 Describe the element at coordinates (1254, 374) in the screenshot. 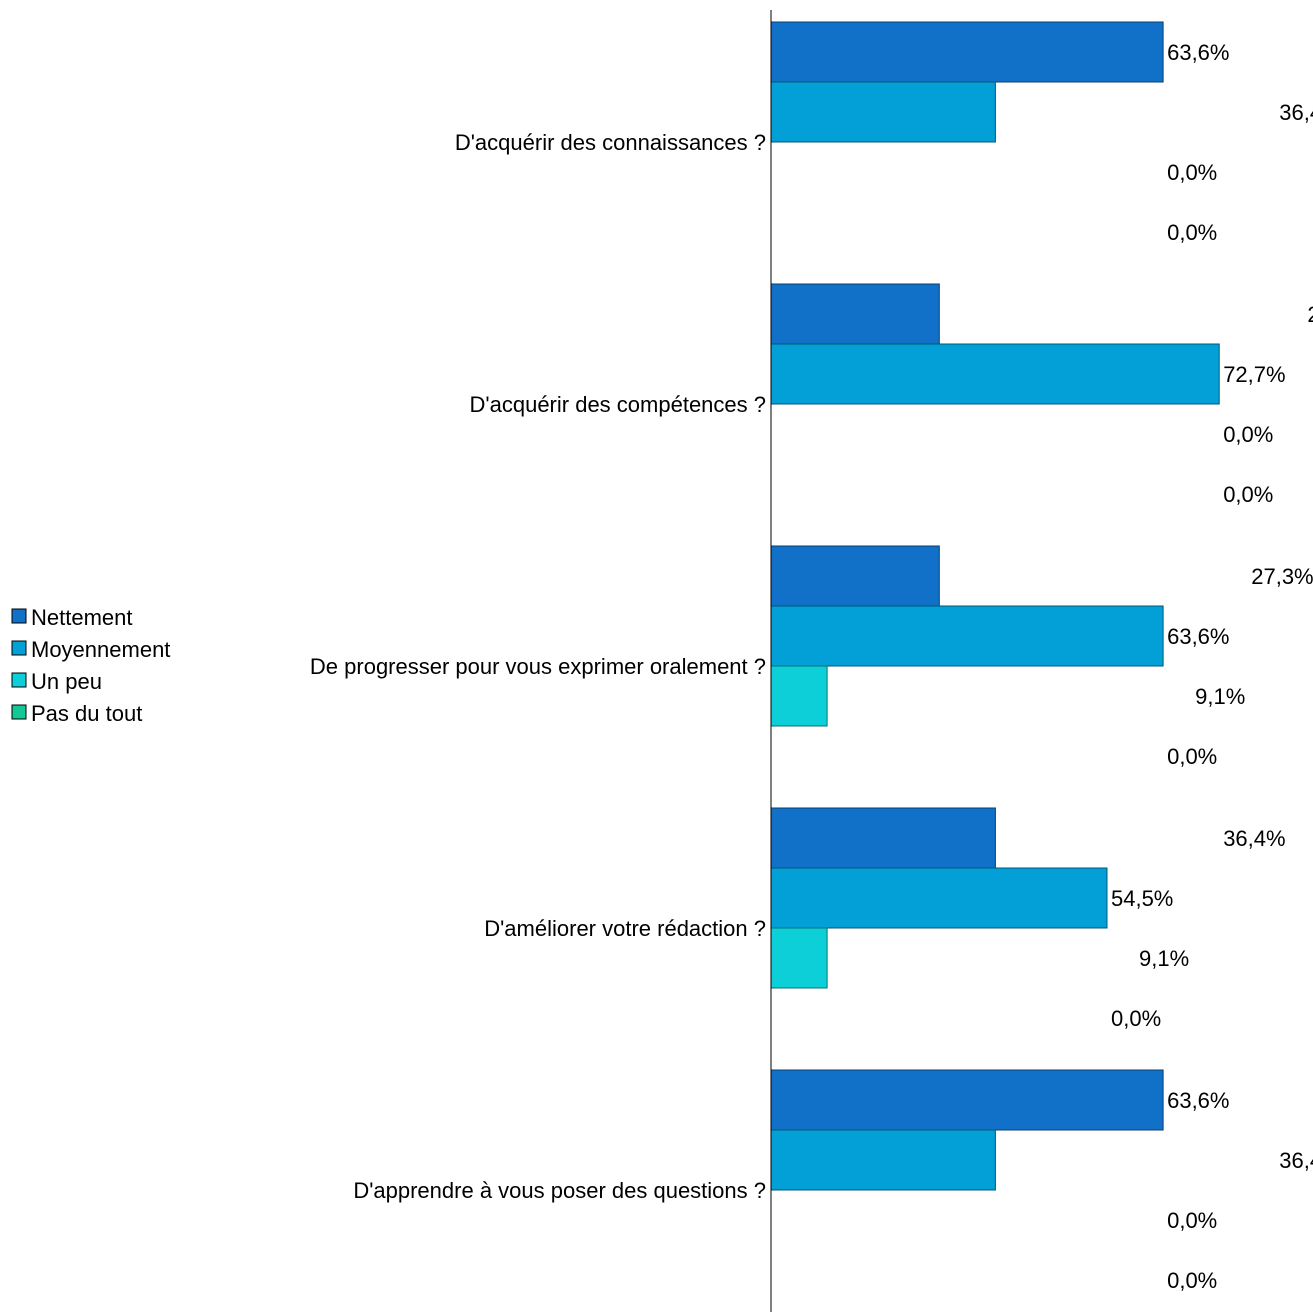

I see `data-label: 72,7%` at that location.